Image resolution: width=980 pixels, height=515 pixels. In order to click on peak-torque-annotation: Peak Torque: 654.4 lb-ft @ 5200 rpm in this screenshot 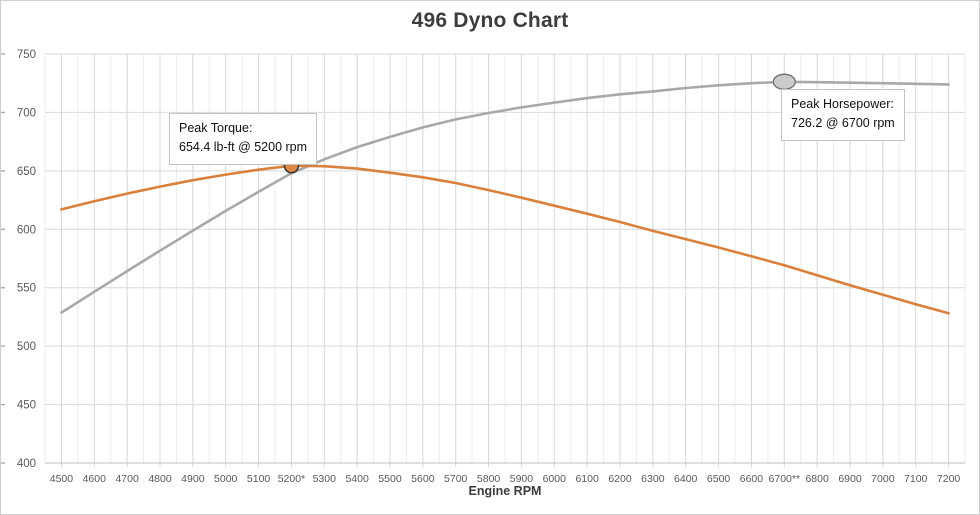, I will do `click(243, 139)`.